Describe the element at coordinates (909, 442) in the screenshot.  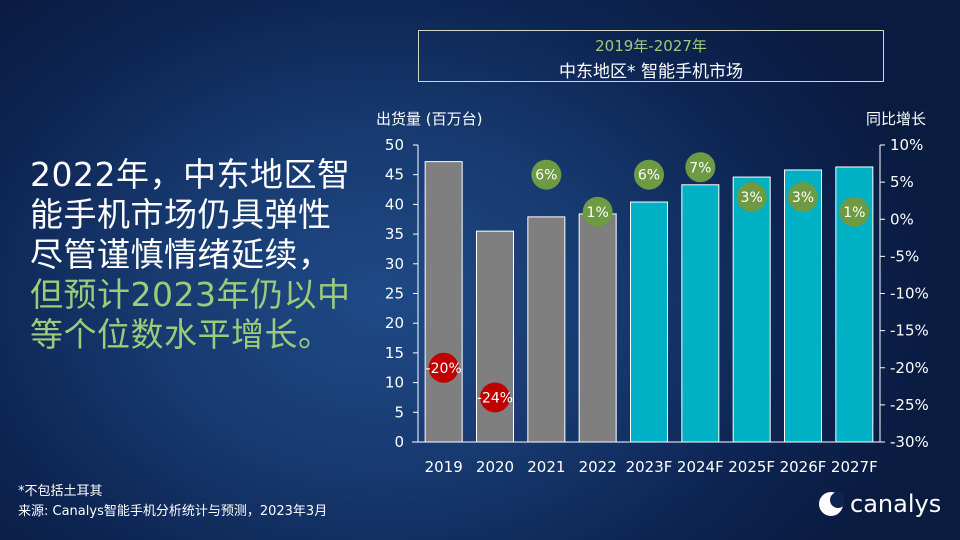
I see `y2-tick-label: -30%` at that location.